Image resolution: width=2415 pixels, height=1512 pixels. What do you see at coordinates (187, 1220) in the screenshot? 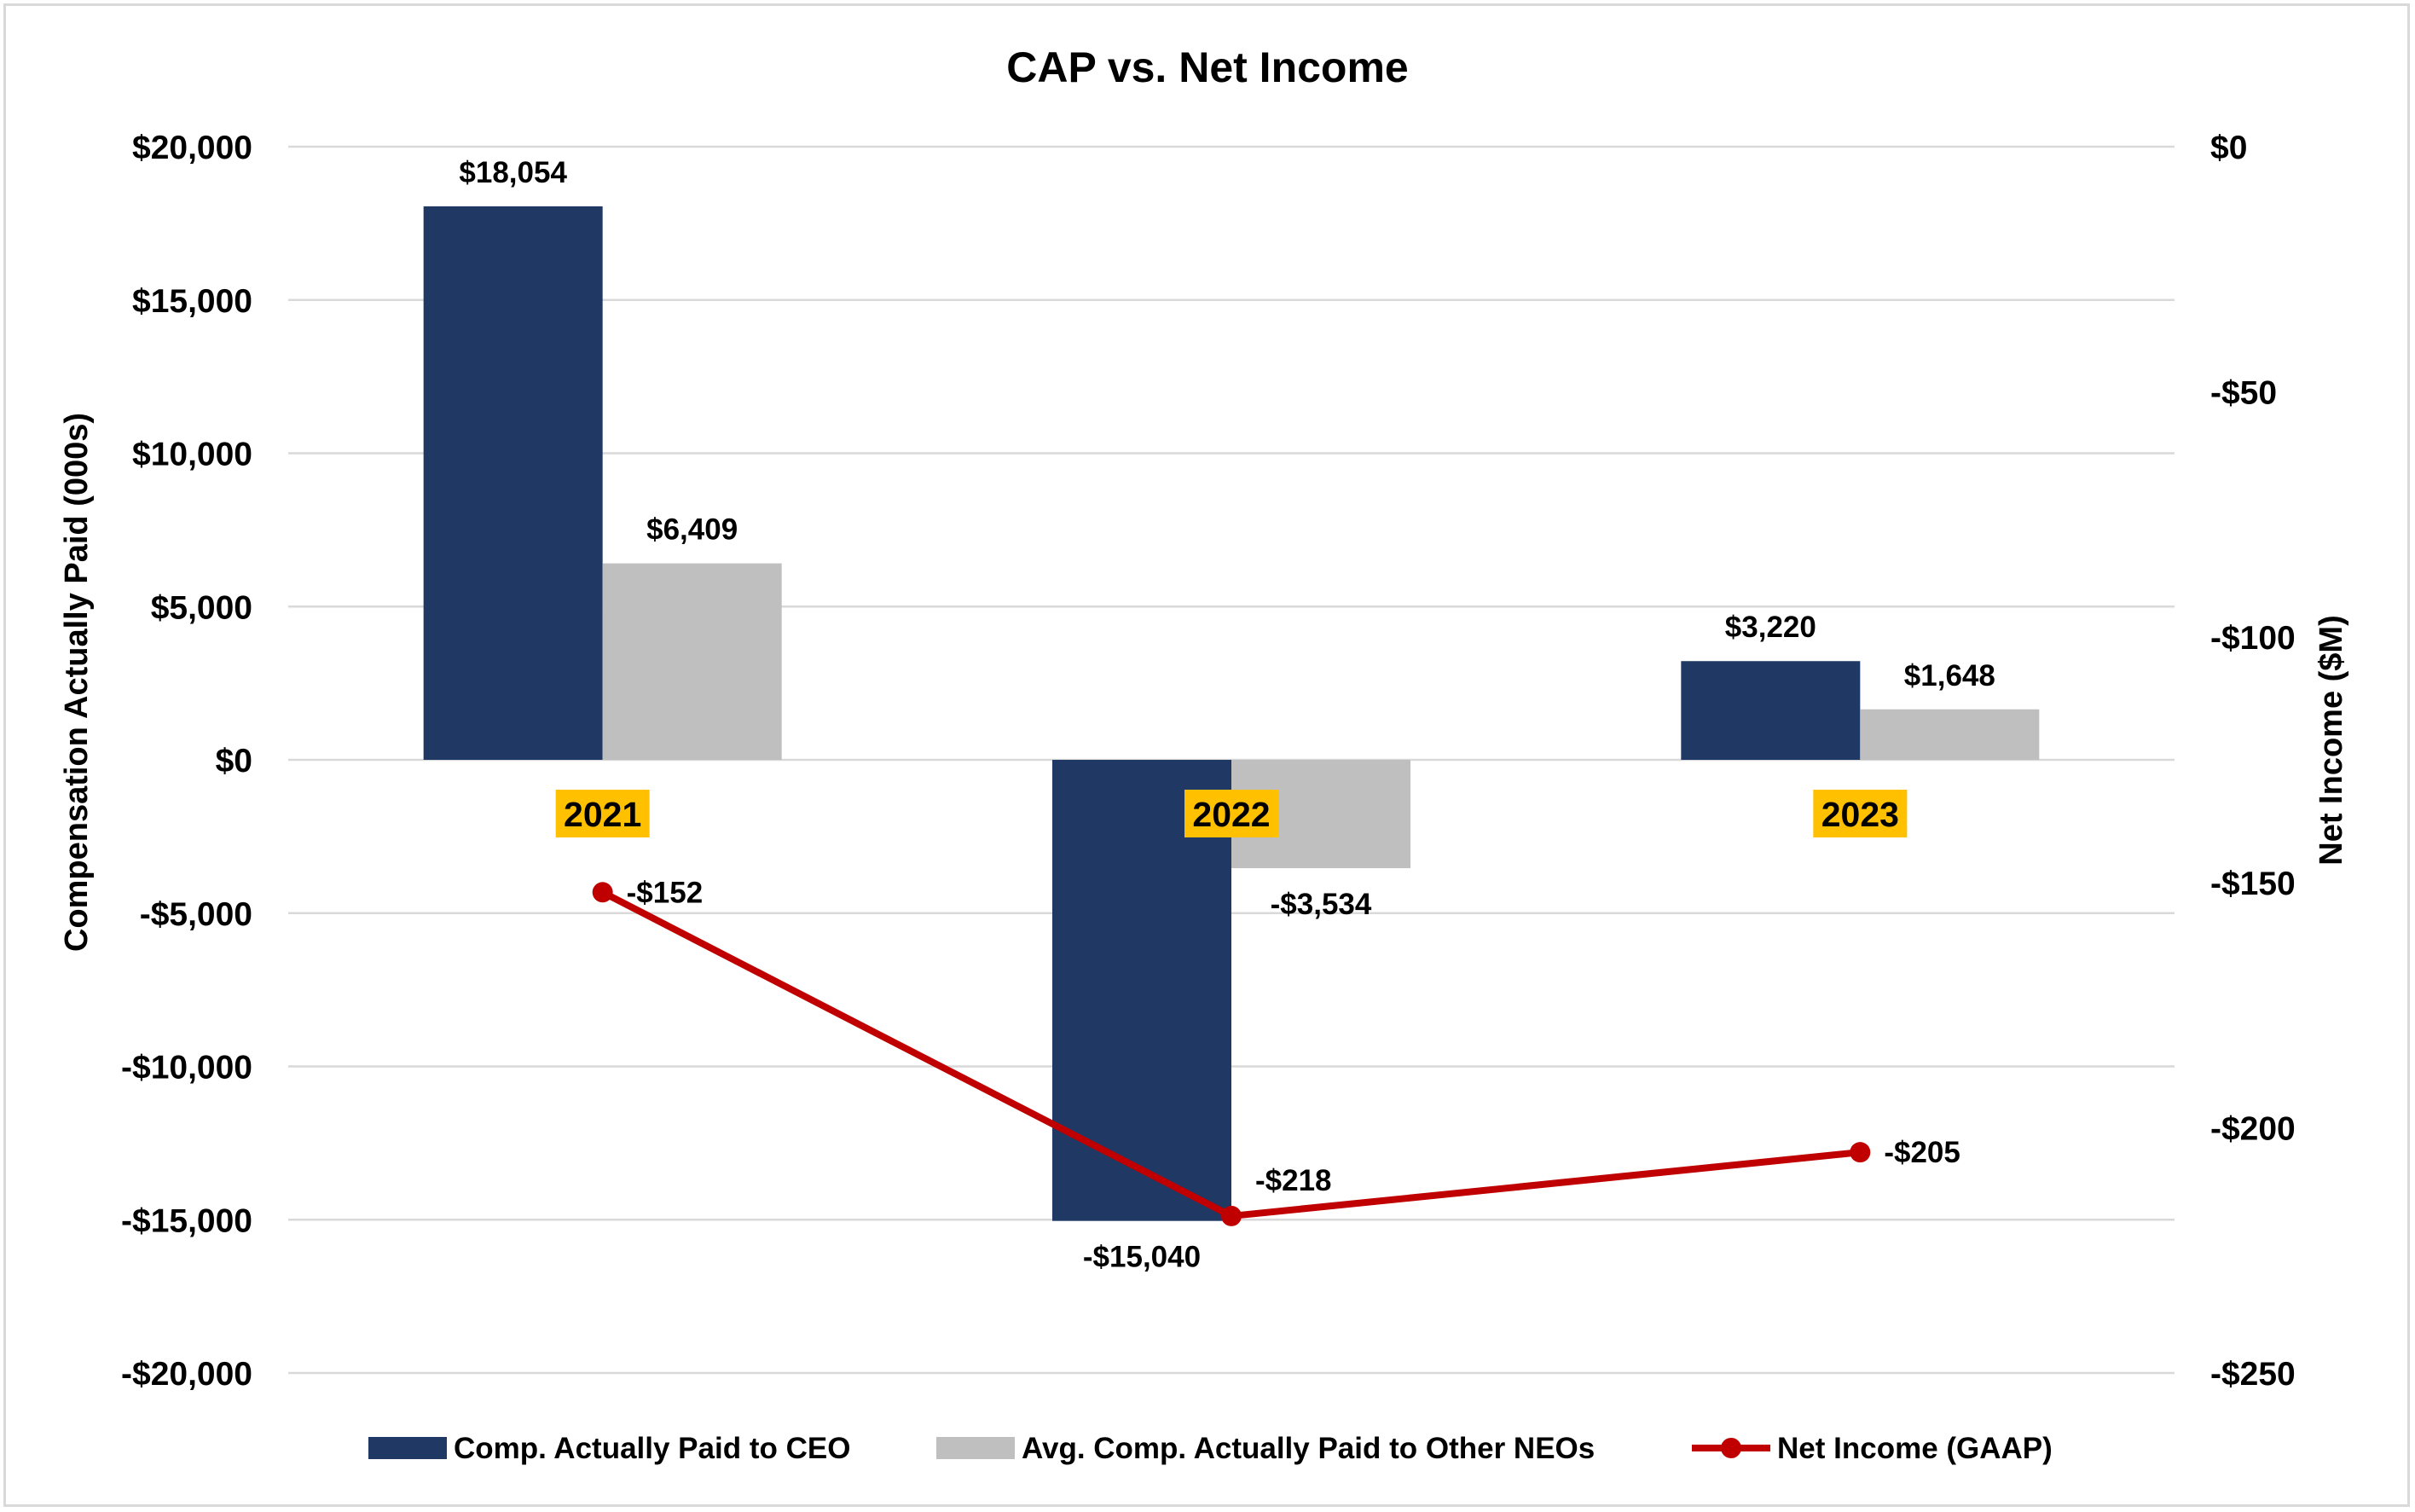
I see `left-tick-label: -$15,000` at bounding box center [187, 1220].